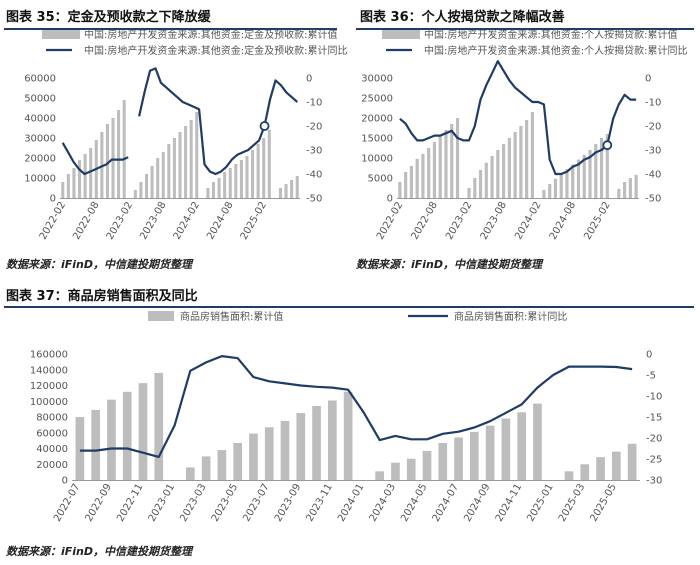 Image resolution: width=700 pixels, height=565 pixels. I want to click on right-axis-tick-label: -25, so click(654, 460).